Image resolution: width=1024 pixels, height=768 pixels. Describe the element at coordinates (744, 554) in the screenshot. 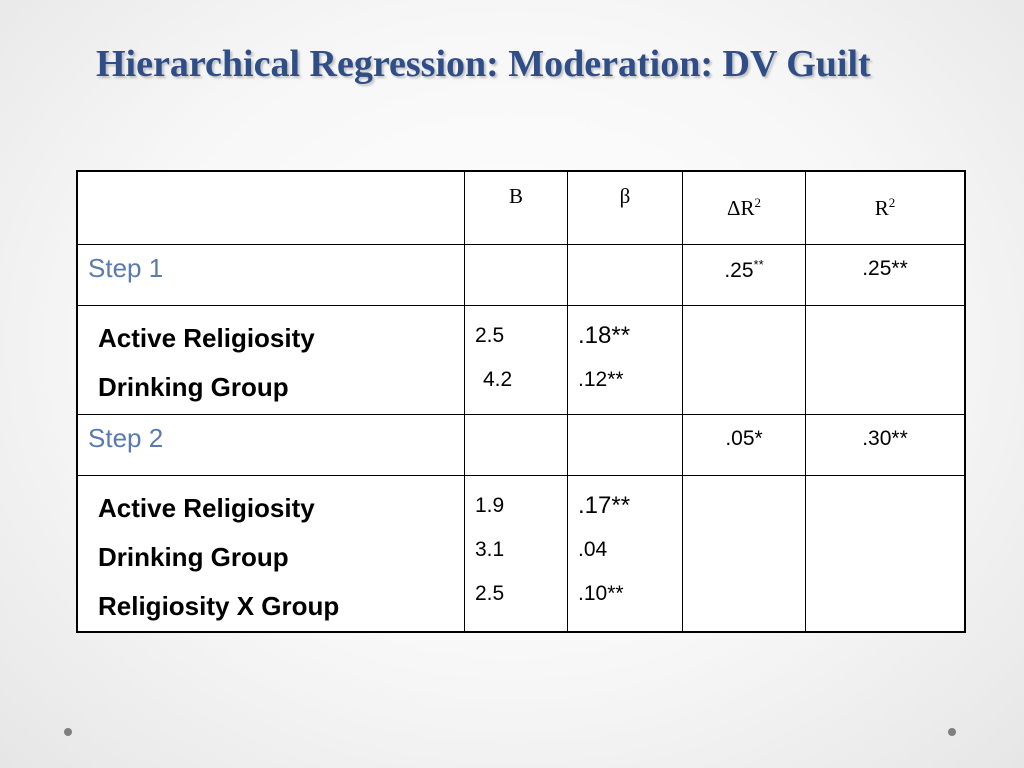

I see `step2-vars-delta-r2` at that location.